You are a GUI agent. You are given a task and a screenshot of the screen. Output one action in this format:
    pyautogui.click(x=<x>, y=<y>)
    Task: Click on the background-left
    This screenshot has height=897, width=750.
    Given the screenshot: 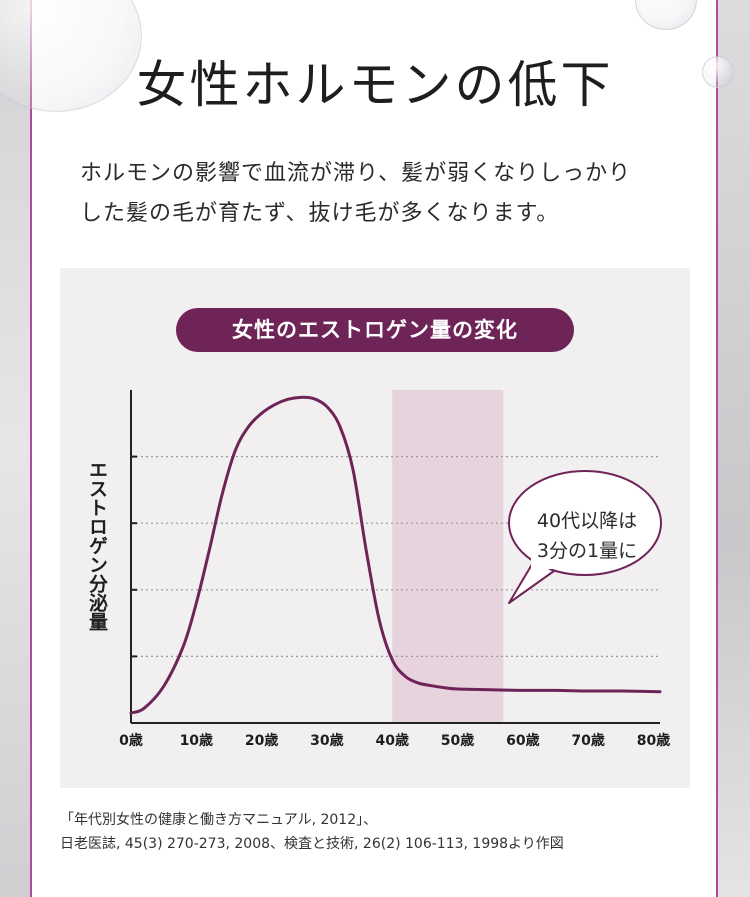 What is the action you would take?
    pyautogui.click(x=15, y=448)
    